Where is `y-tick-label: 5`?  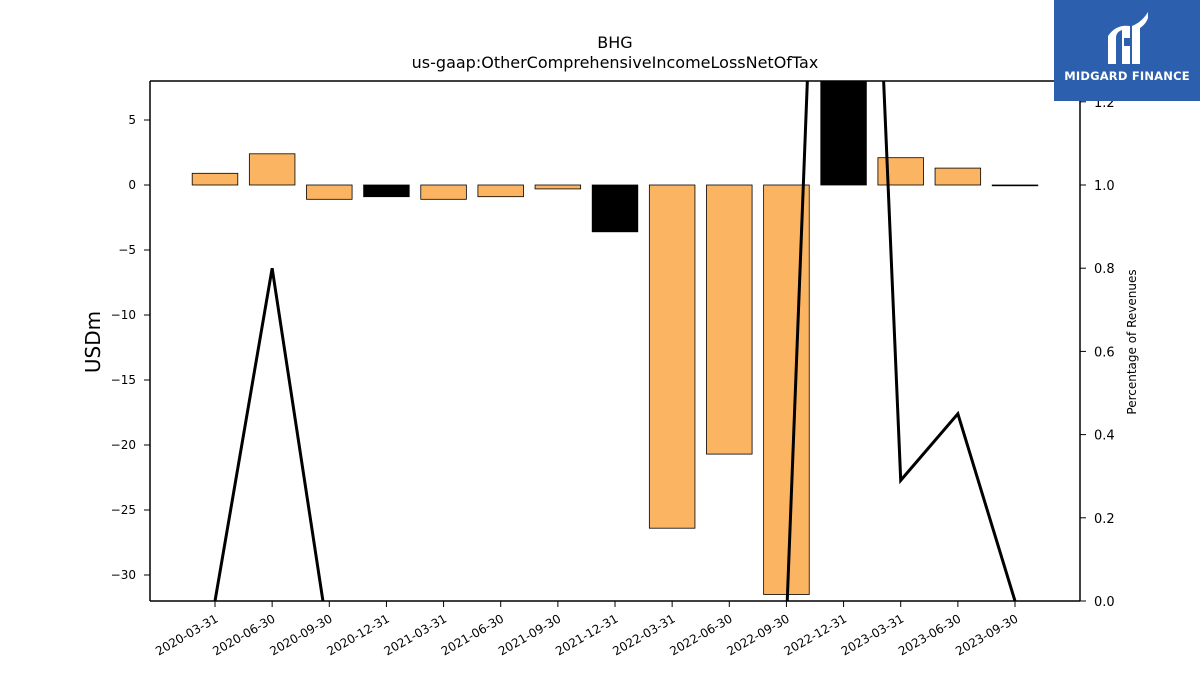
y-tick-label: 5 is located at coordinates (132, 120).